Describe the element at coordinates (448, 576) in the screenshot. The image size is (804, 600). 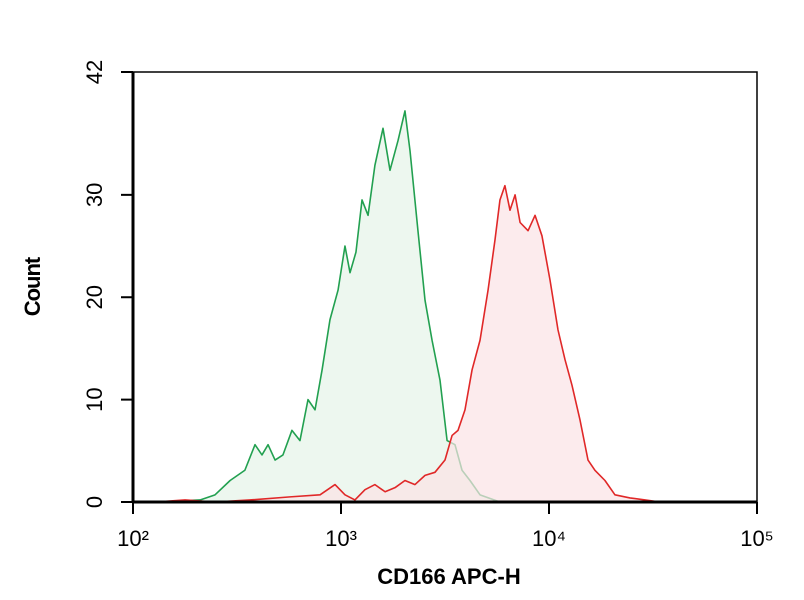
I see `x-axis-title: CD166 APC-H` at that location.